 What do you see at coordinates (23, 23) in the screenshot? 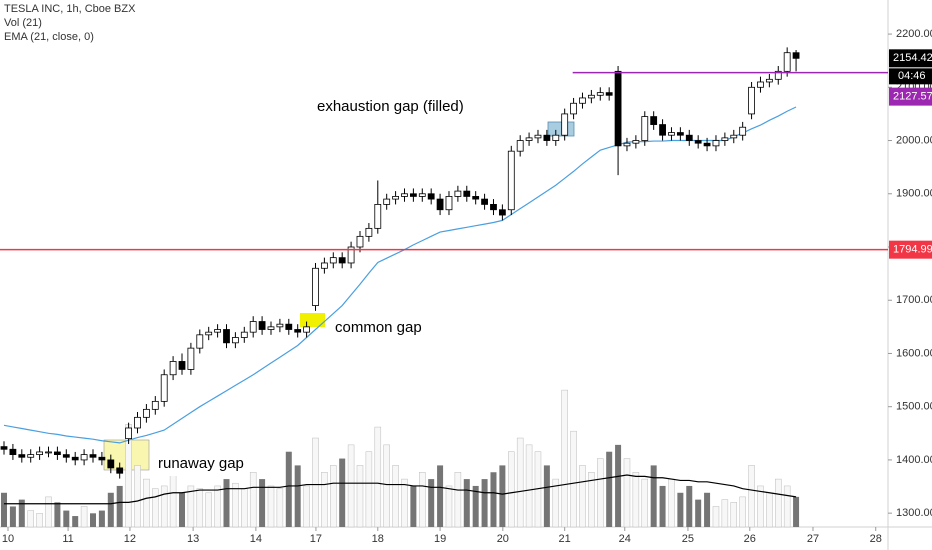
I see `indicator-label: Vol (21)` at bounding box center [23, 23].